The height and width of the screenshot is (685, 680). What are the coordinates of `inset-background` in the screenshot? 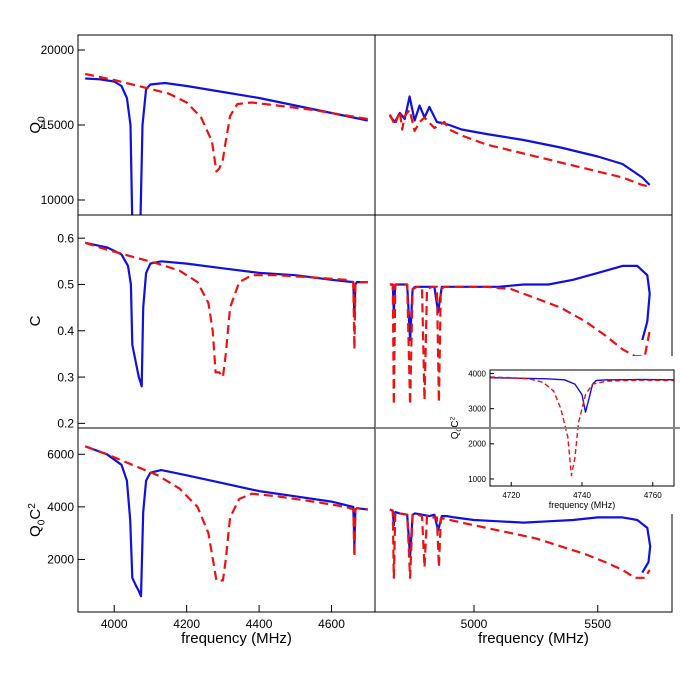 It's located at (563, 435).